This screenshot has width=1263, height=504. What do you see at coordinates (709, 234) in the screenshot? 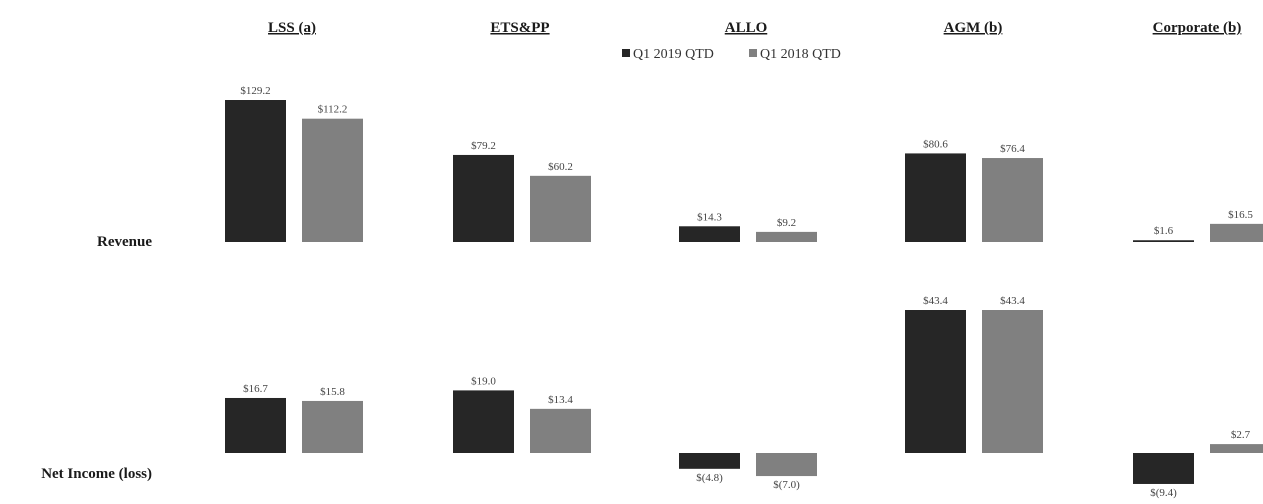
I see `bar-revenue-allo-q1-2019-qtd` at bounding box center [709, 234].